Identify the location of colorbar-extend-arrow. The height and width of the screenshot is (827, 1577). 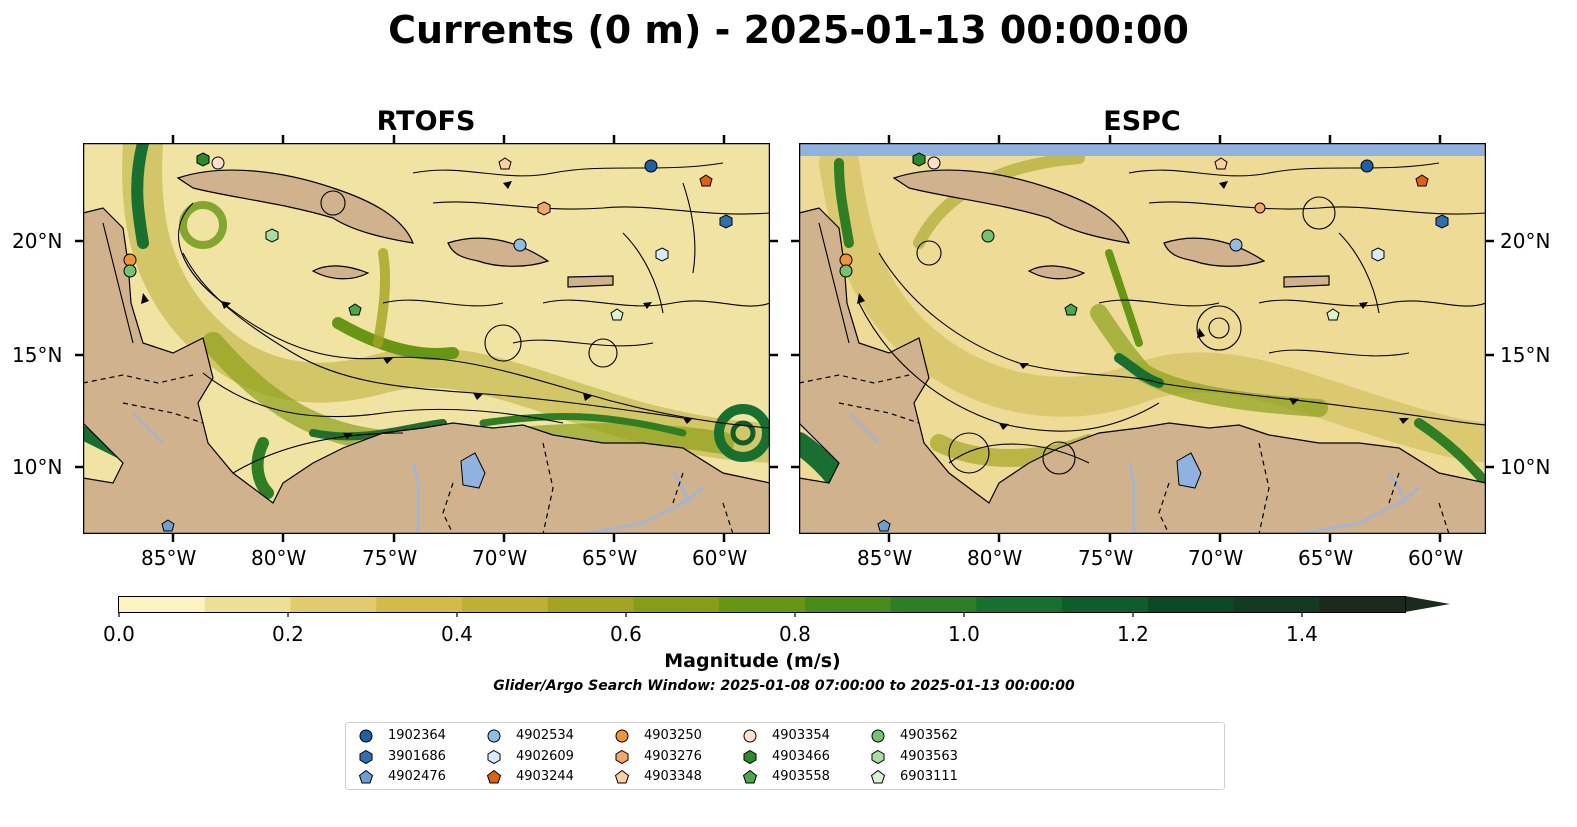
(1427, 604).